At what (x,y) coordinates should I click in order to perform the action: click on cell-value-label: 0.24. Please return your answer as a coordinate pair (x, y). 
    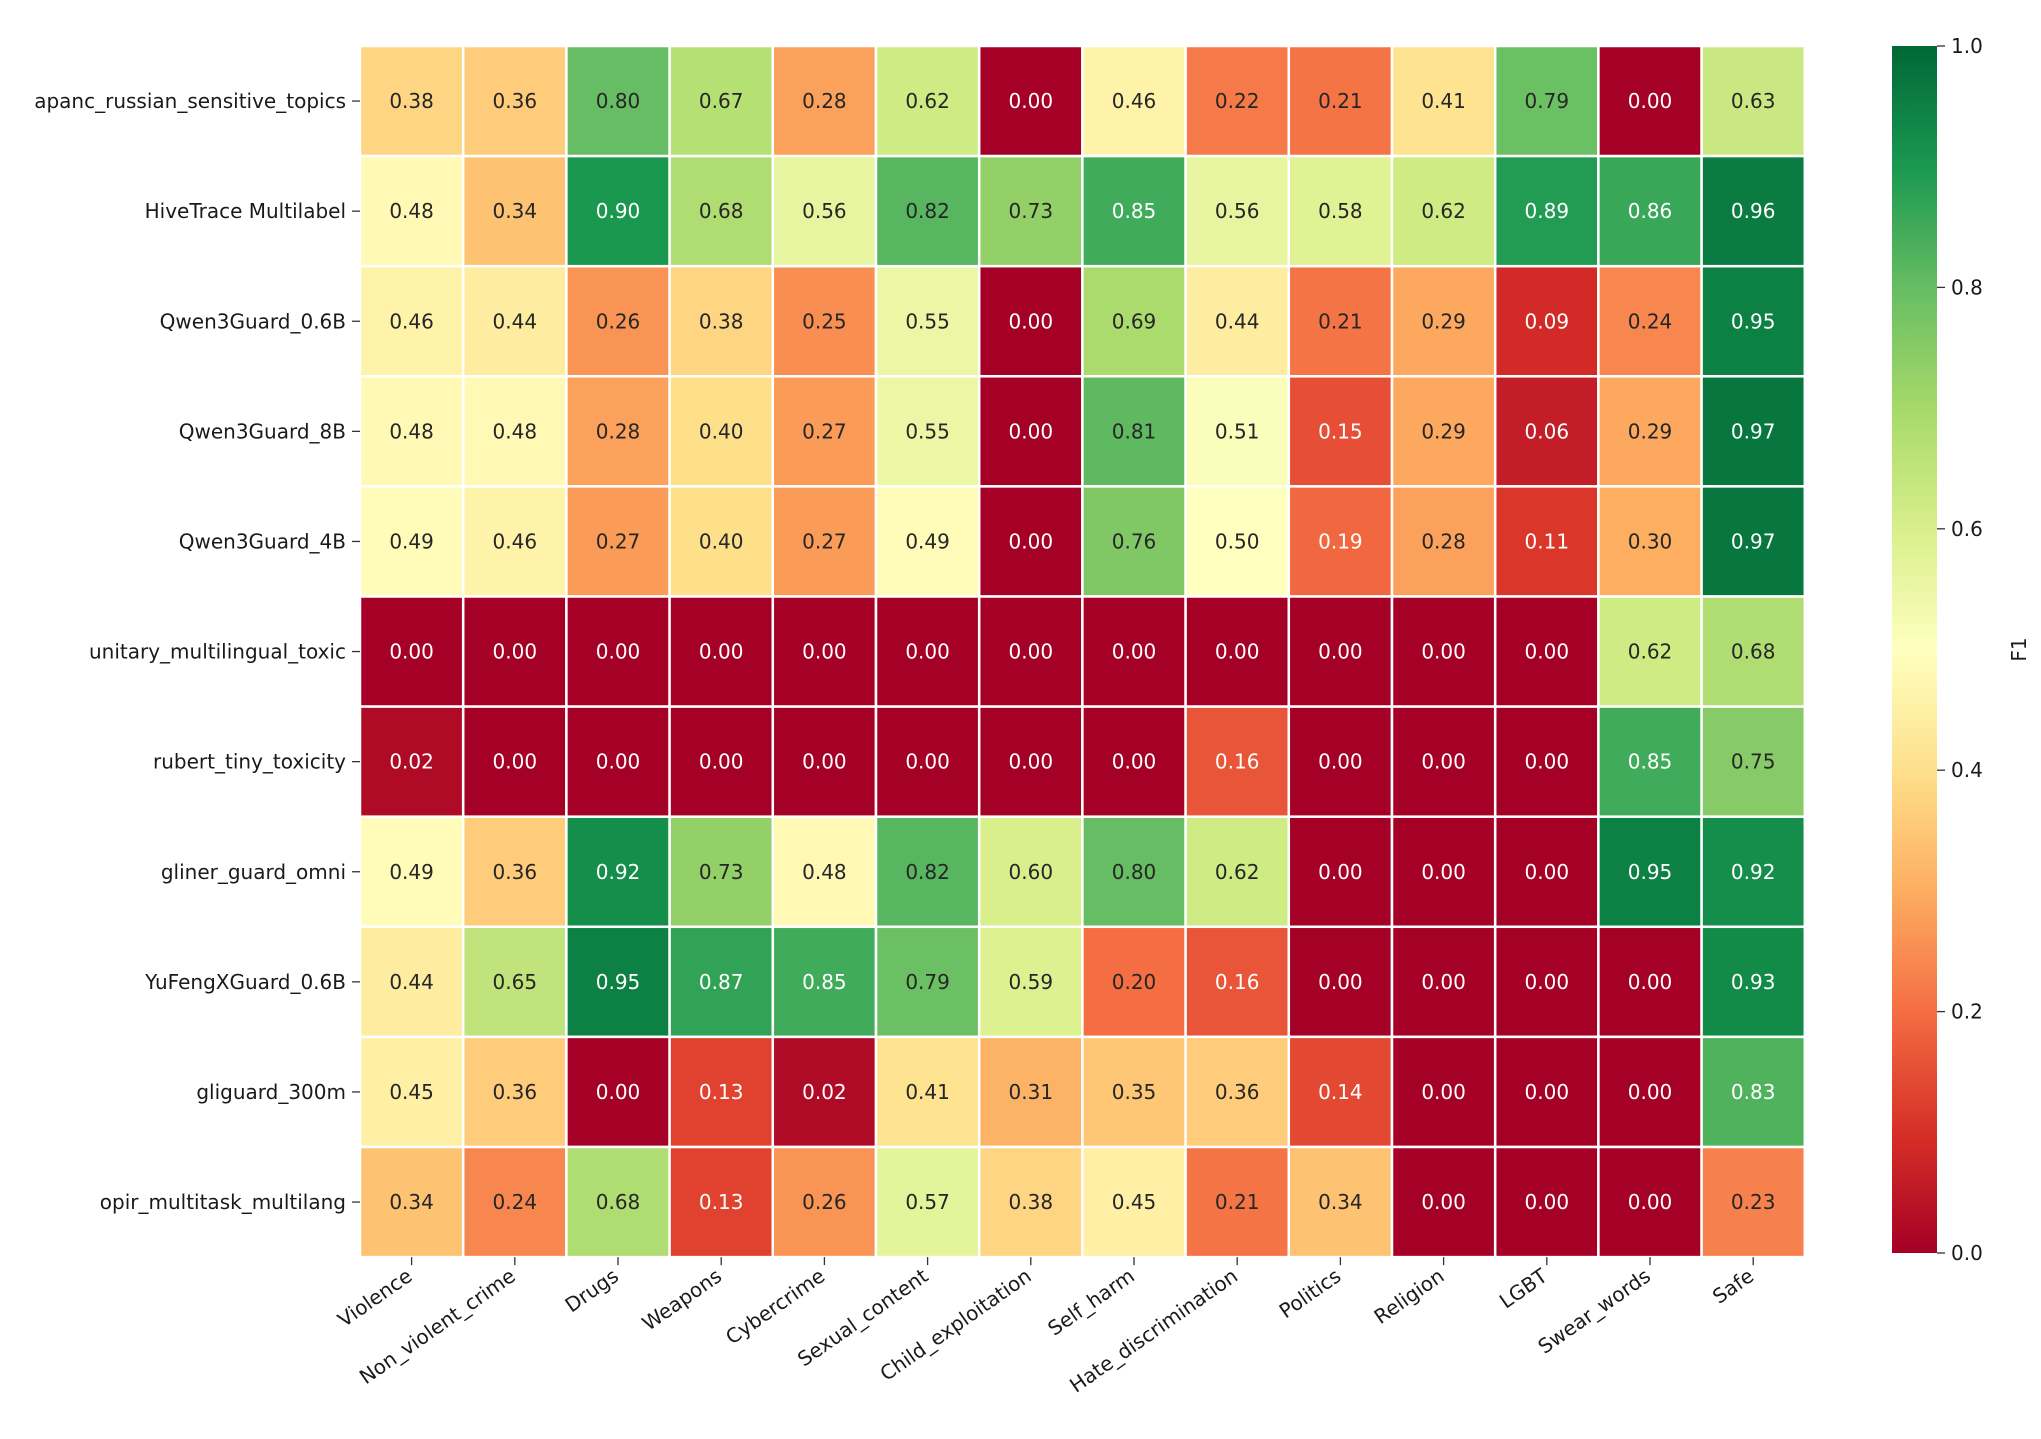
    Looking at the image, I should click on (1650, 321).